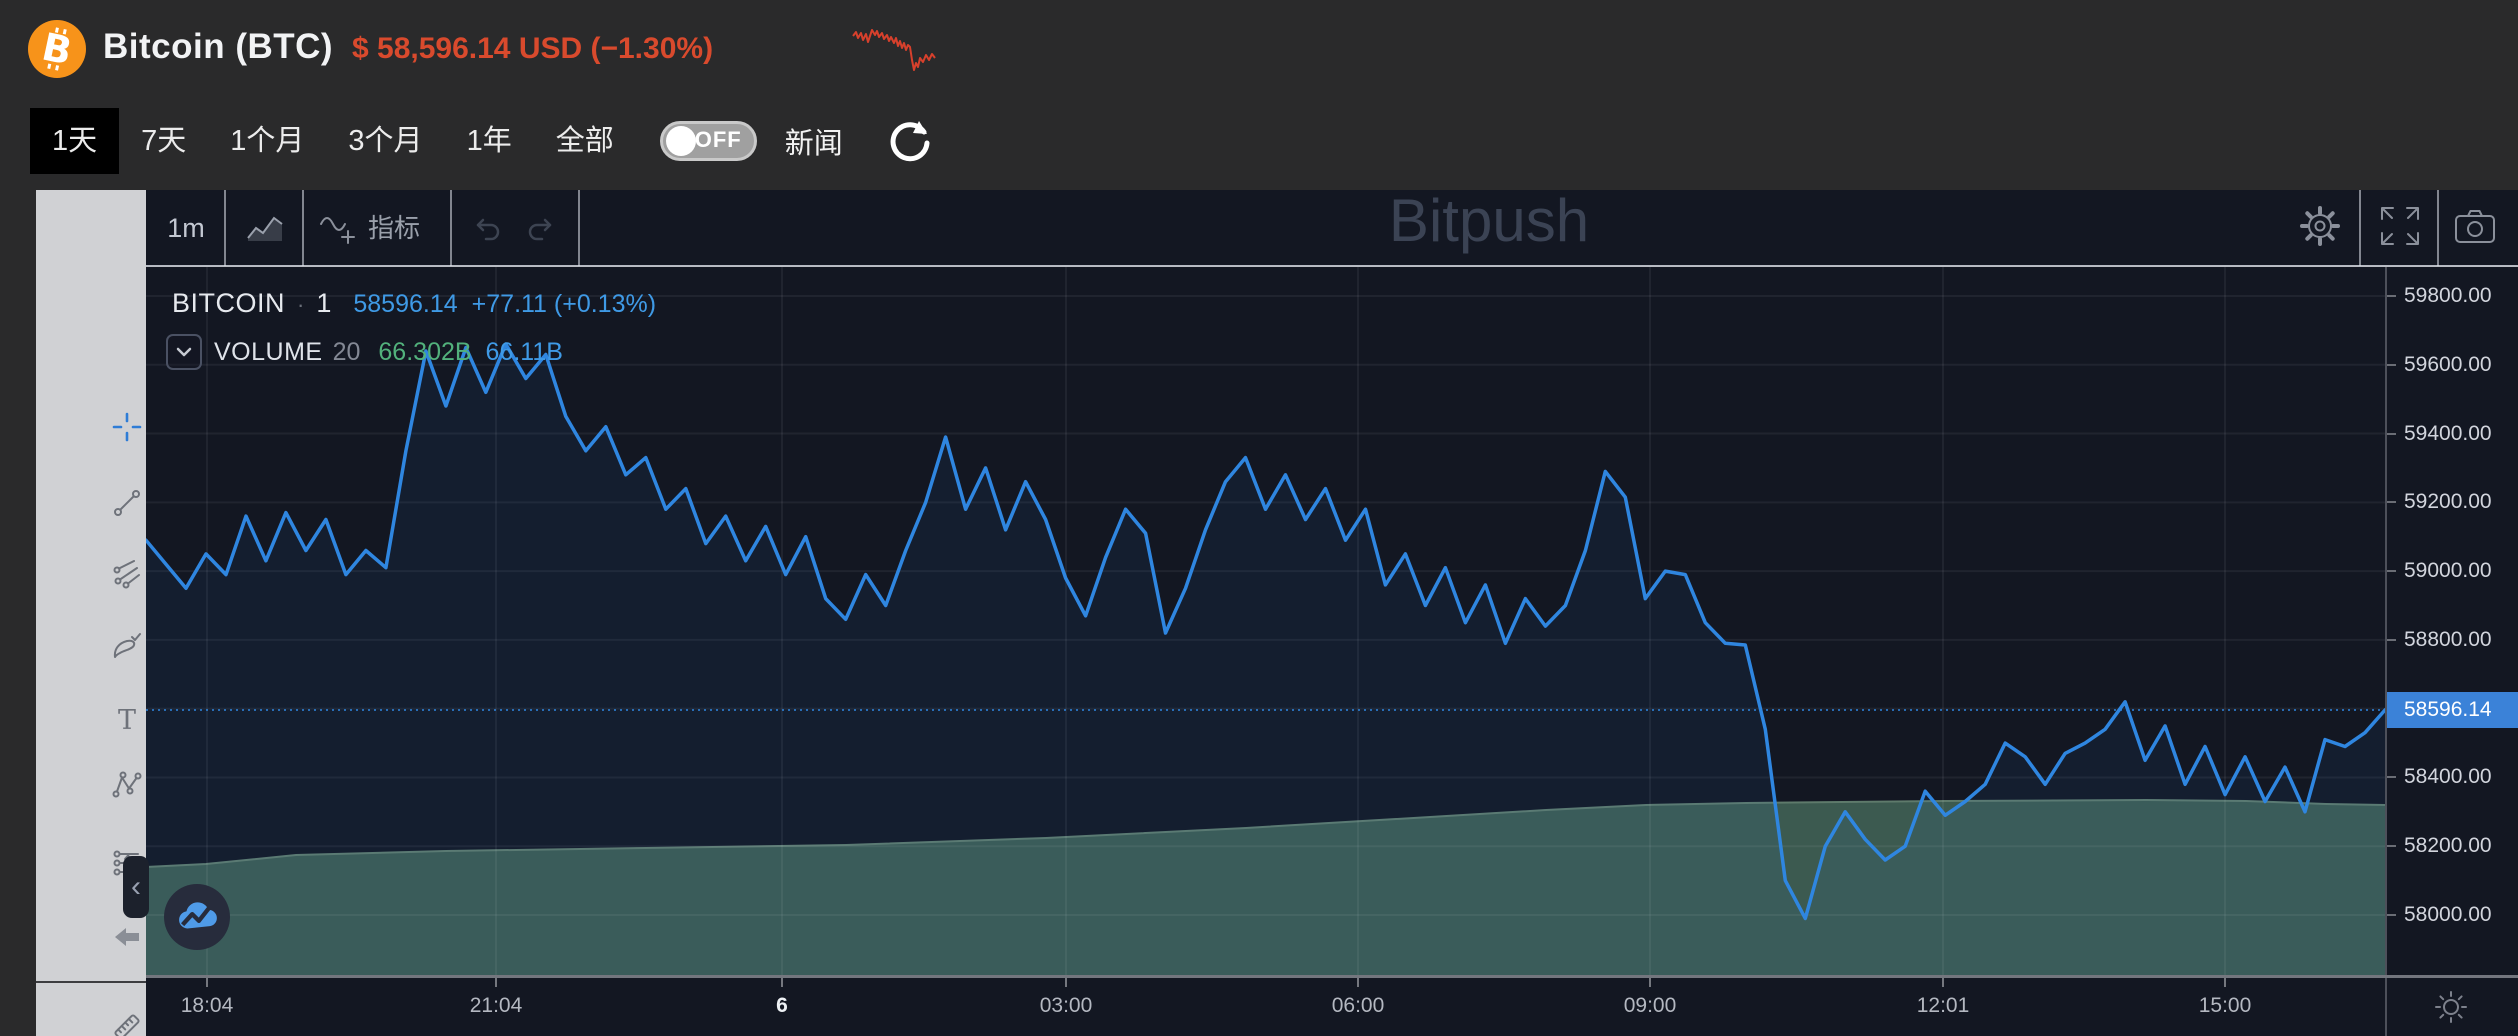 The image size is (2518, 1036). I want to click on interval-button: 1m, so click(186, 228).